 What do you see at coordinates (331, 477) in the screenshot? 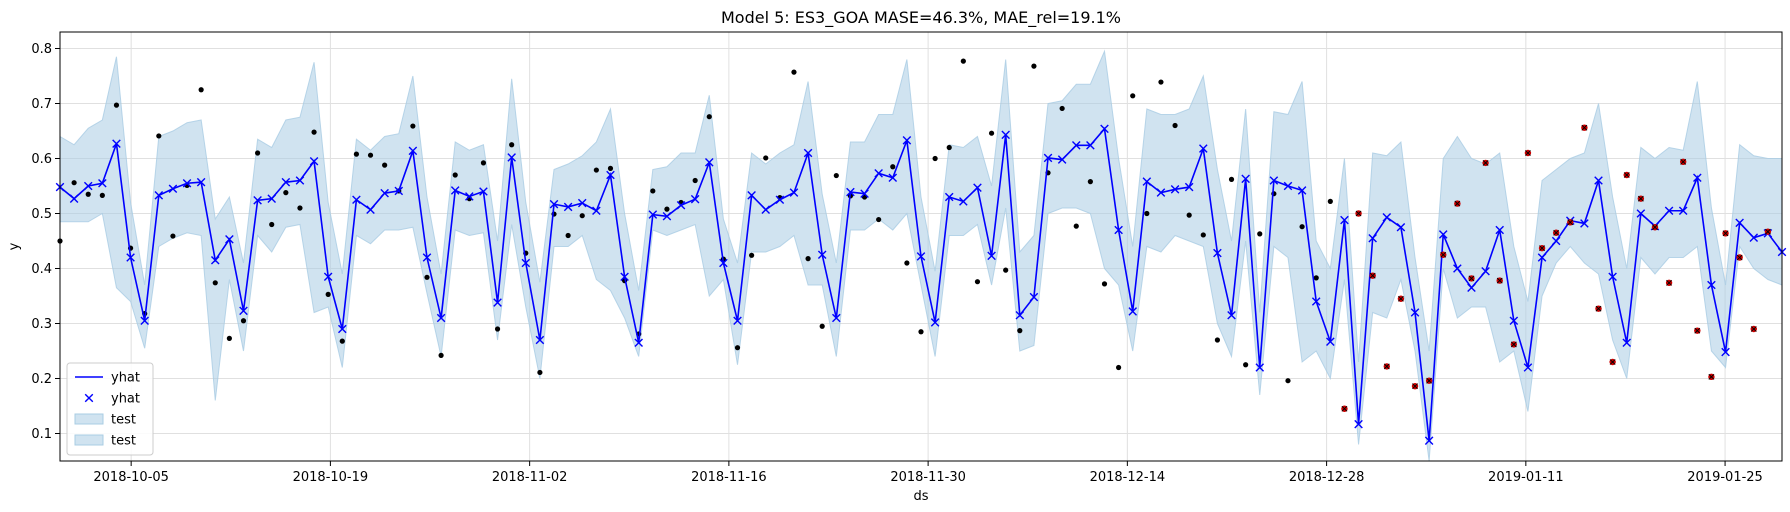
I see `x-tick-label: 2018-10-19` at bounding box center [331, 477].